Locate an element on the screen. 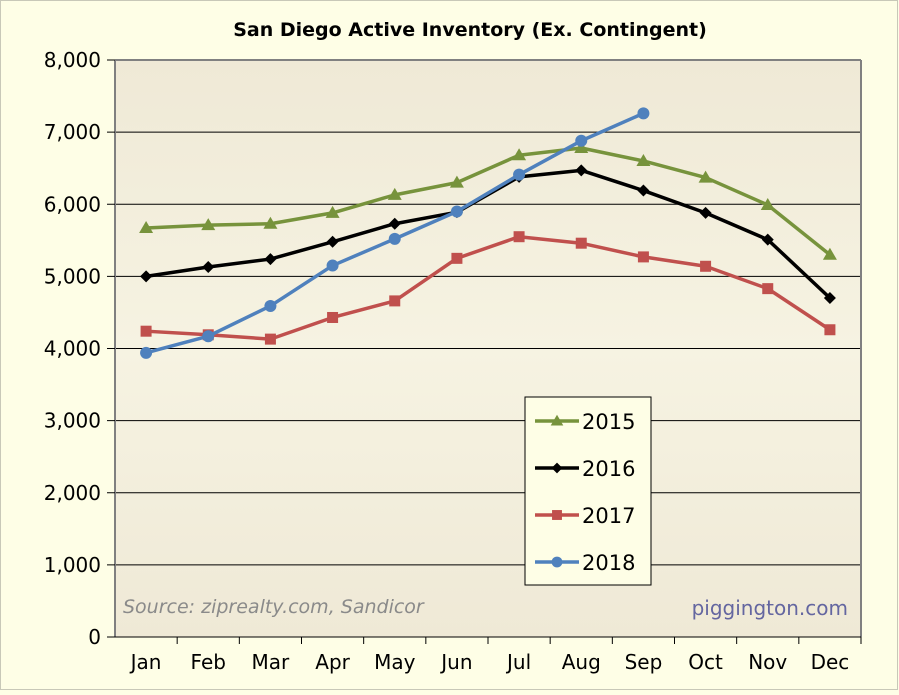 Image resolution: width=899 pixels, height=695 pixels. x-tick-label: Oct is located at coordinates (705, 662).